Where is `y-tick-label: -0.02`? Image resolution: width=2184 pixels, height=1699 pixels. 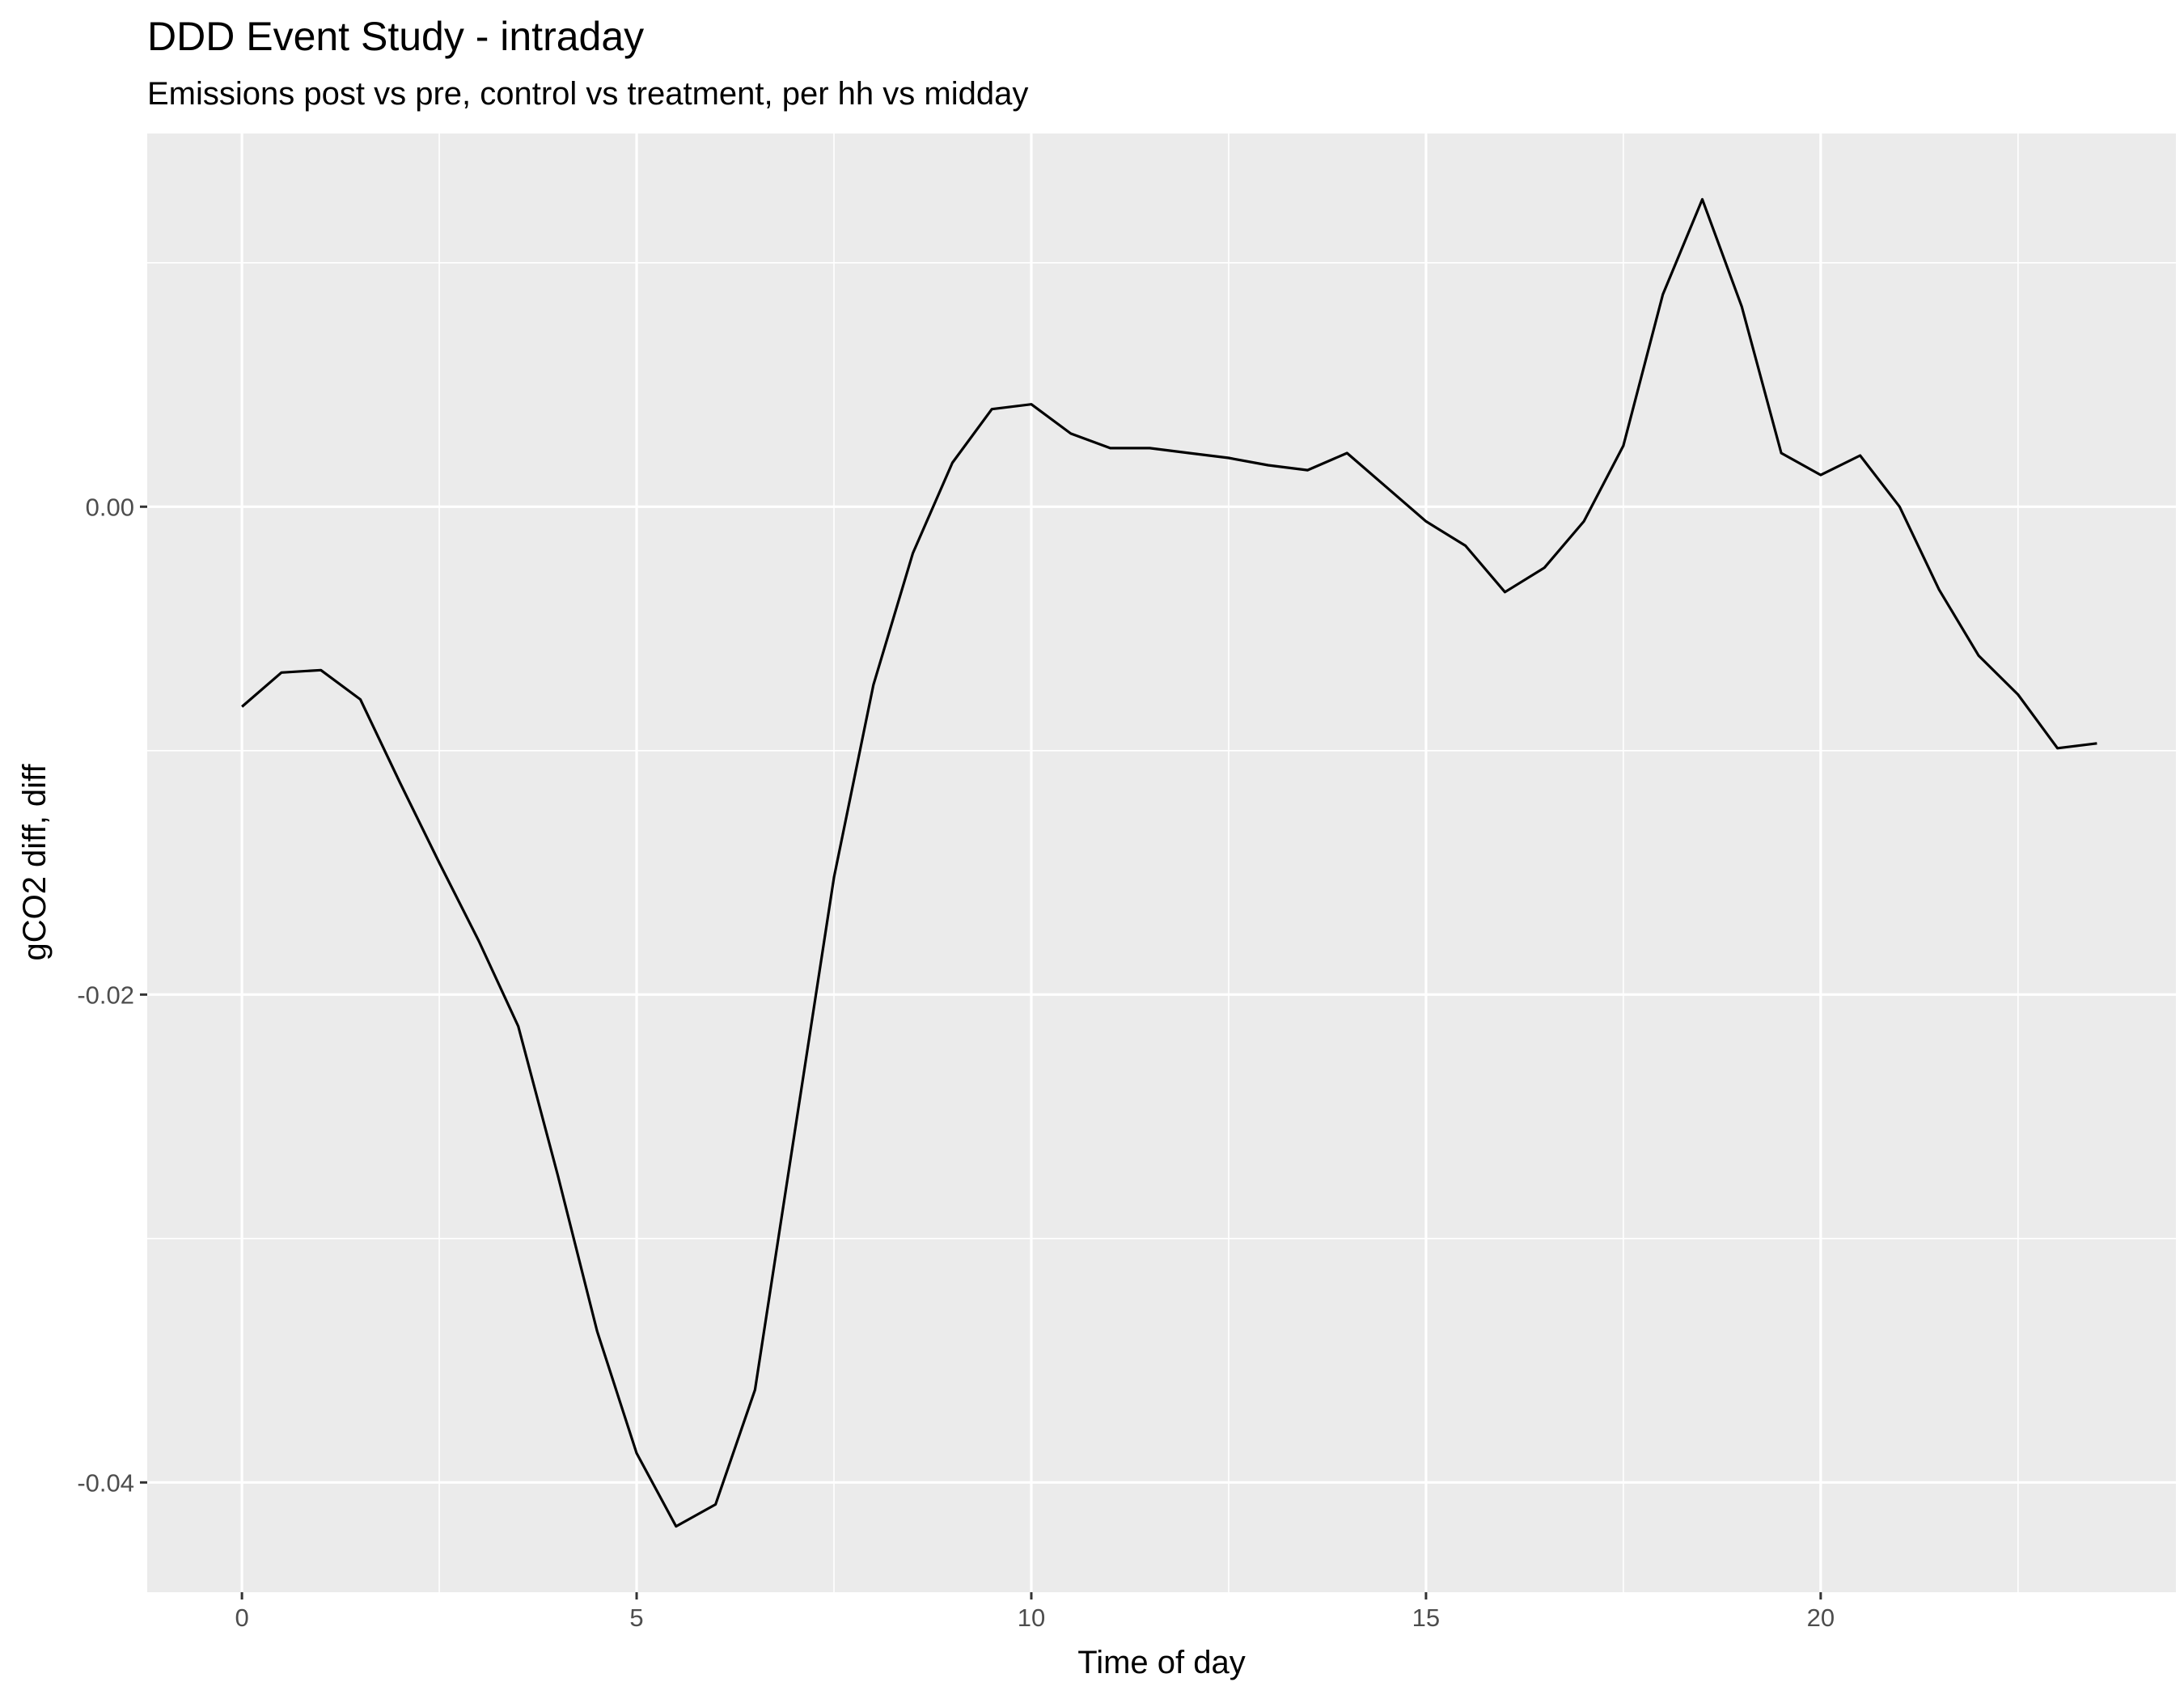
y-tick-label: -0.02 is located at coordinates (105, 995).